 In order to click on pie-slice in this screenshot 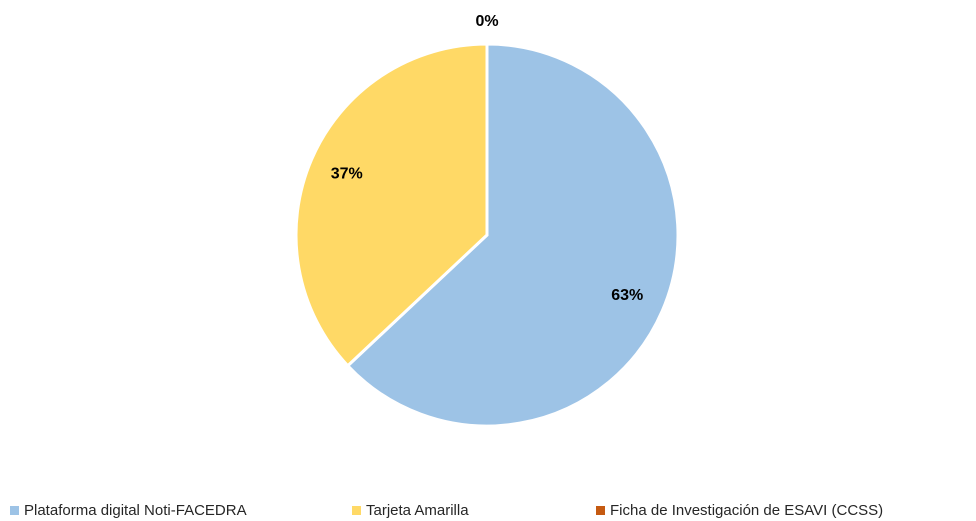, I will do `click(391, 205)`.